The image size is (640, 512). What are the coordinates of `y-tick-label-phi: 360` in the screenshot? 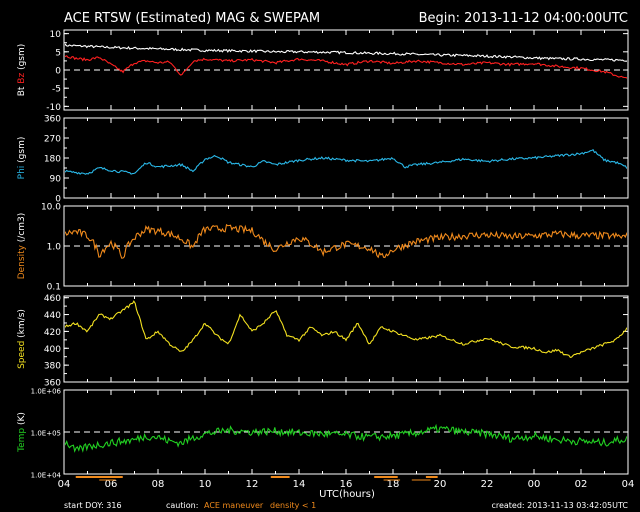 It's located at (52, 120).